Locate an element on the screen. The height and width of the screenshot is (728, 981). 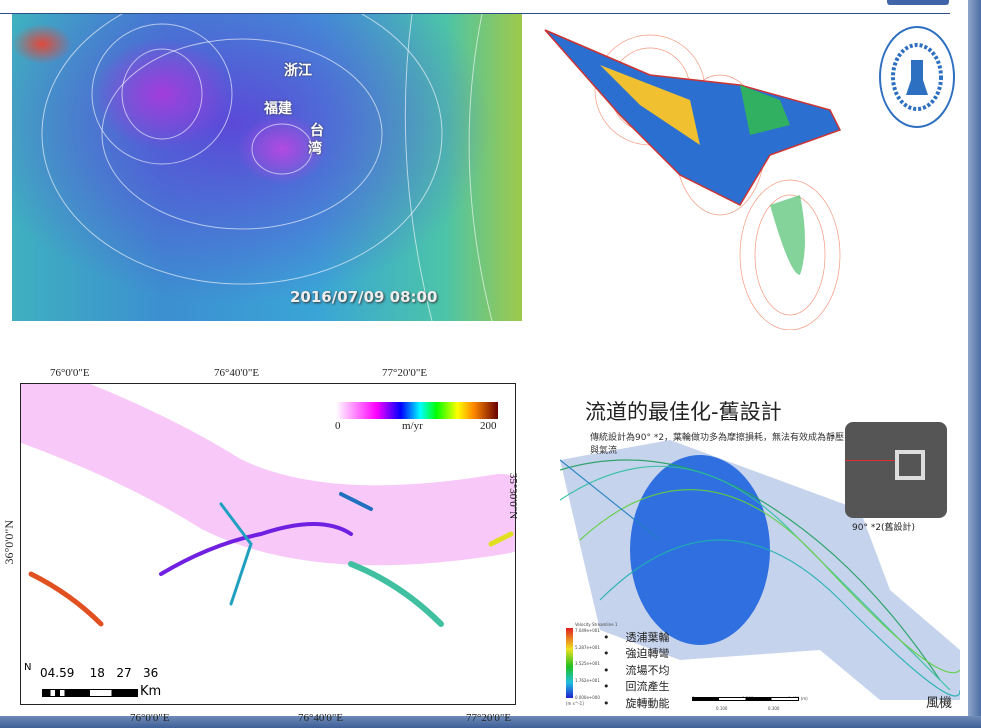
slide-title: 流道的最佳化-舊設計 is located at coordinates (683, 412).